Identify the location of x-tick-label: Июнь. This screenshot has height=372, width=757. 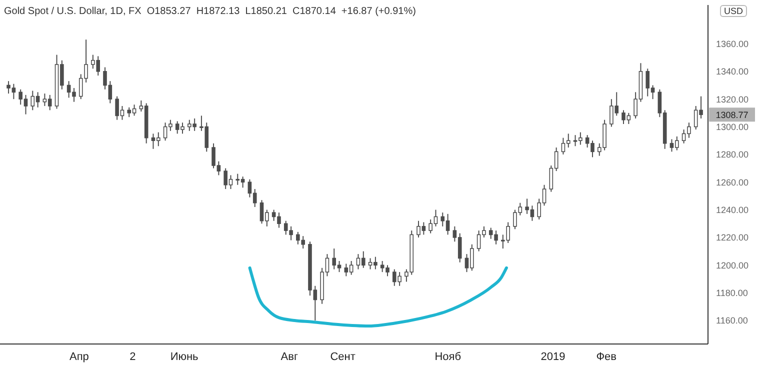
(184, 356).